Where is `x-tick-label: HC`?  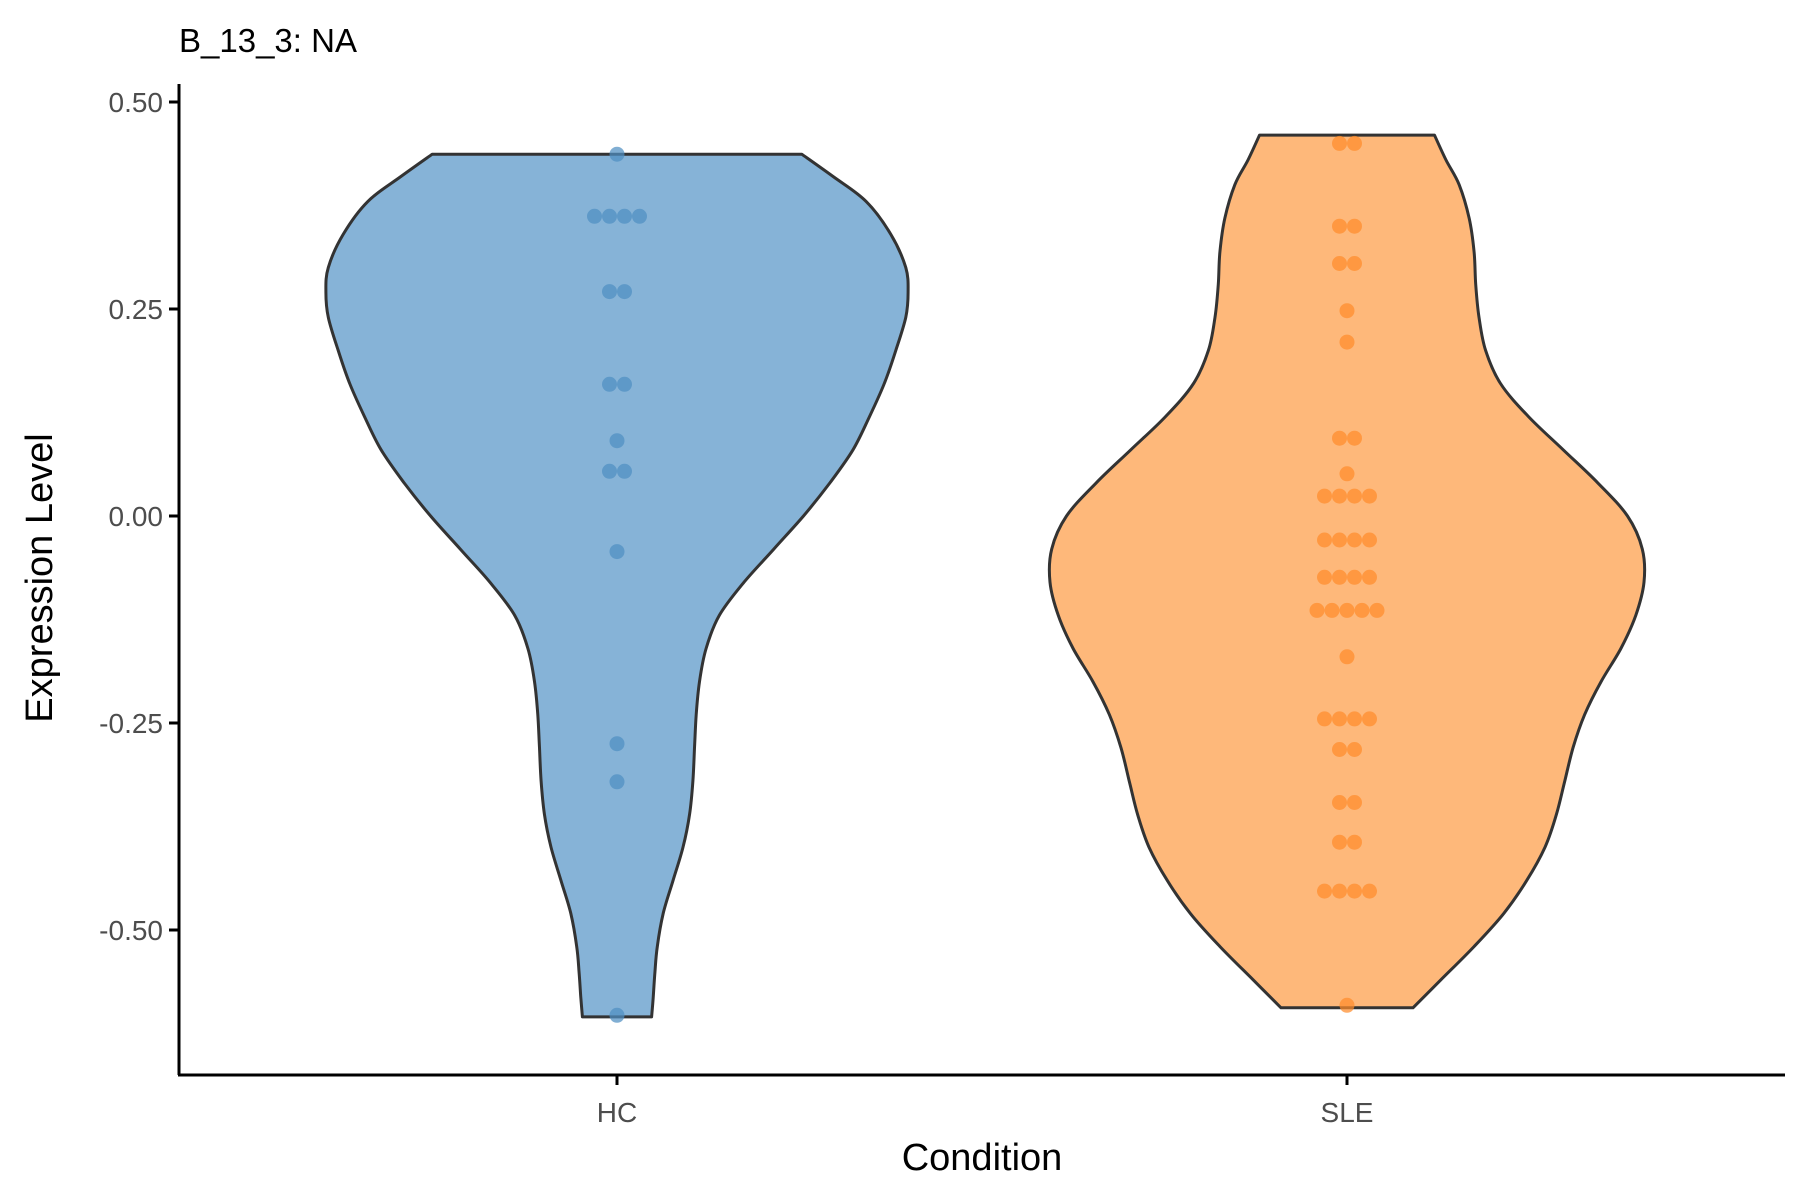 x-tick-label: HC is located at coordinates (617, 1112).